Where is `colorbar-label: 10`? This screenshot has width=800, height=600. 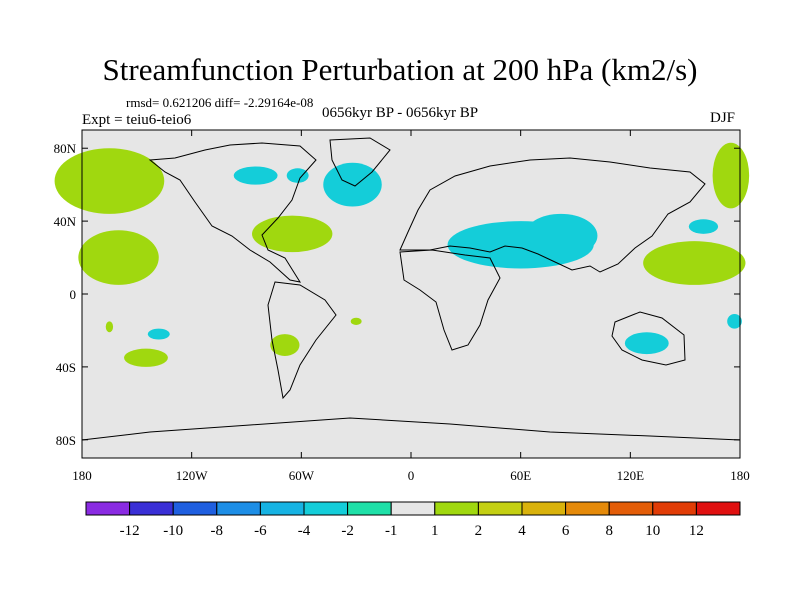 colorbar-label: 10 is located at coordinates (652, 531).